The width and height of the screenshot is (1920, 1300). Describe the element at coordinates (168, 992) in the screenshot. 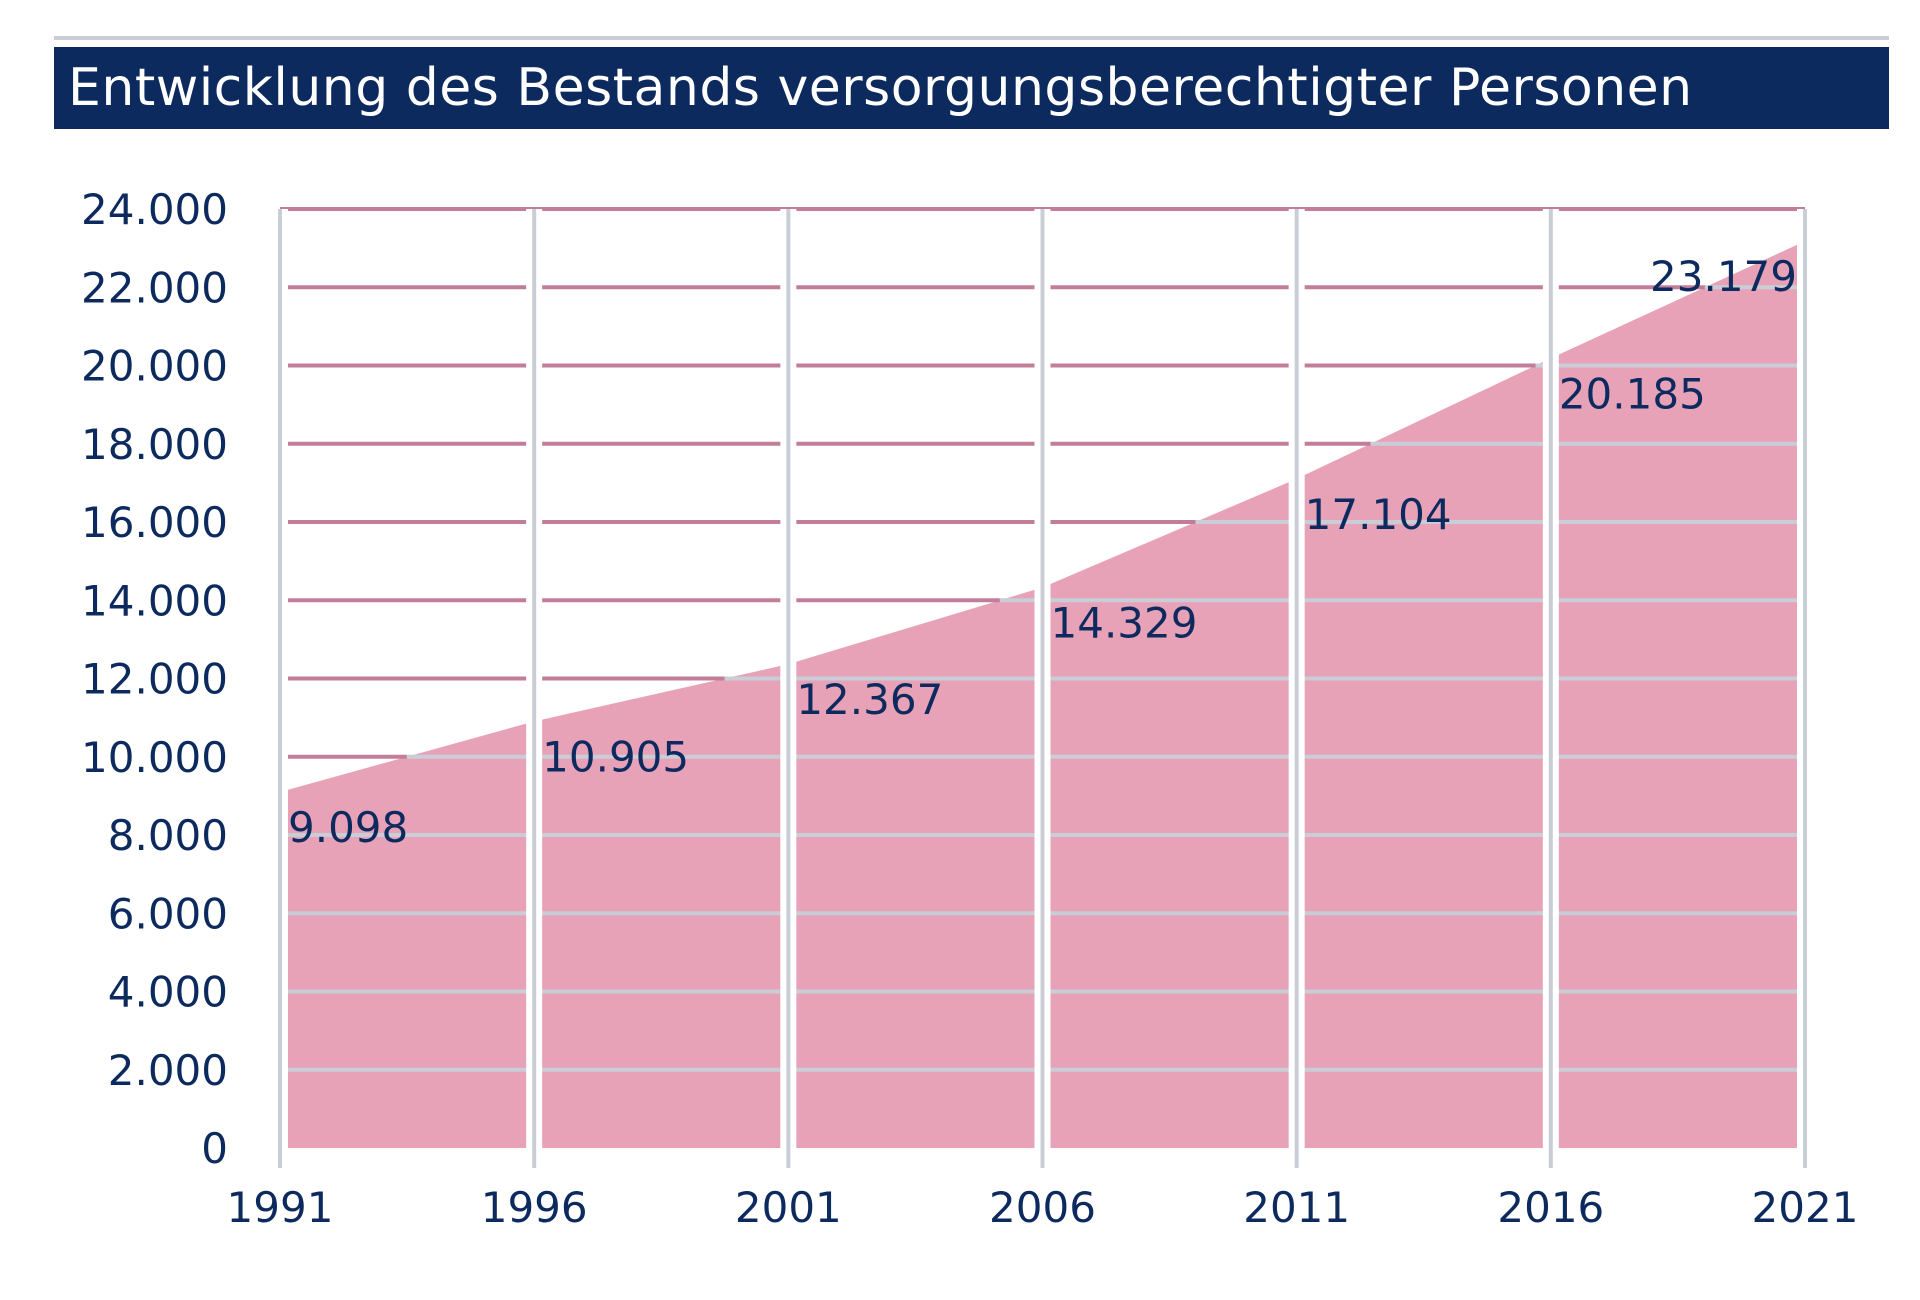

I see `y-tick-label: 4.000` at that location.